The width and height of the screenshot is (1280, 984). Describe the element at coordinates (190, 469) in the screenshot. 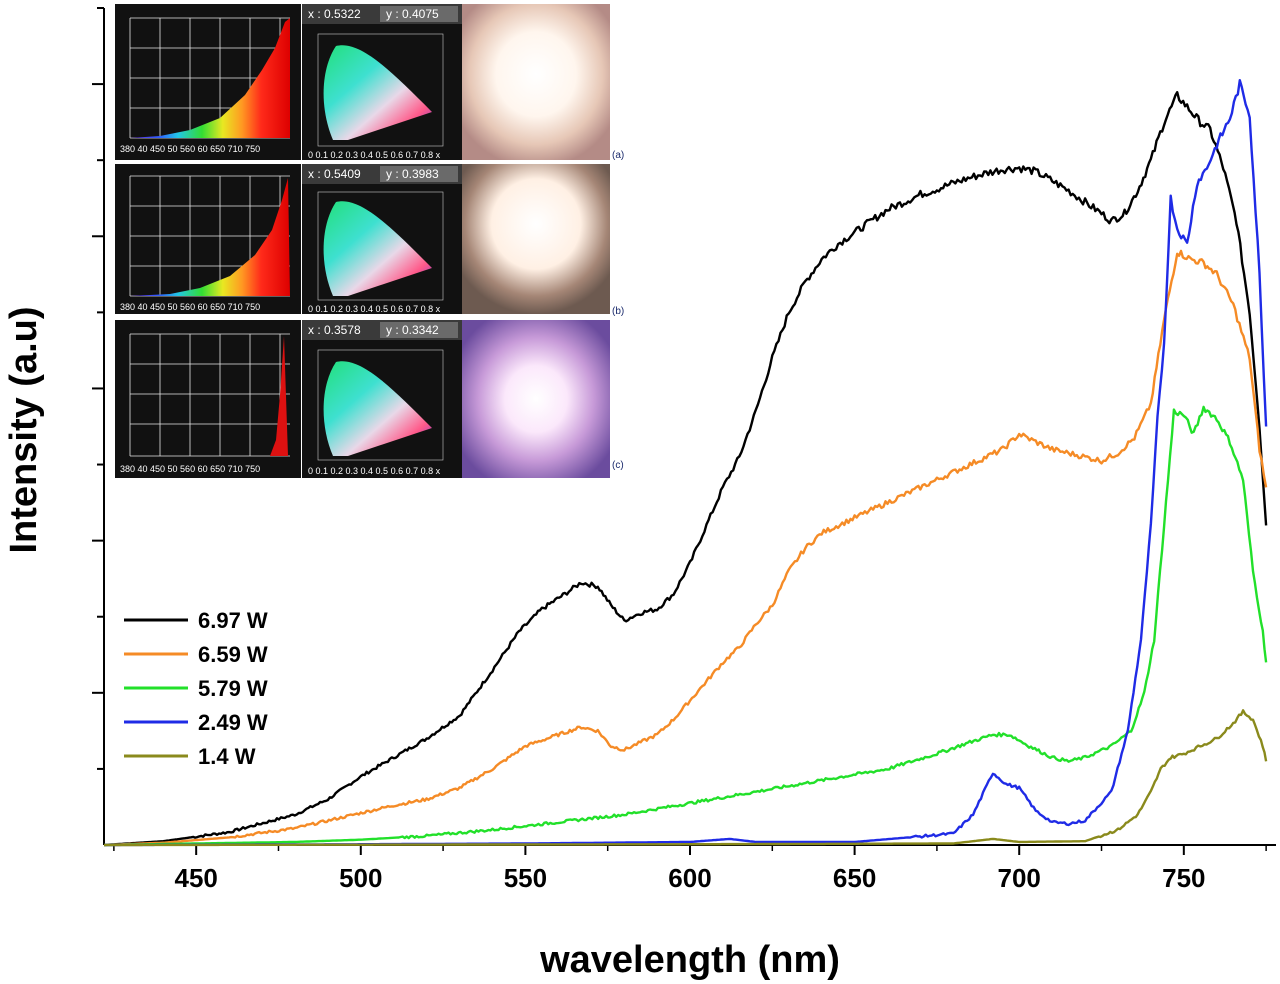

I see `spectrum-thumb-c-ticks: 380 40 450 50 560 60 650 710 750` at that location.